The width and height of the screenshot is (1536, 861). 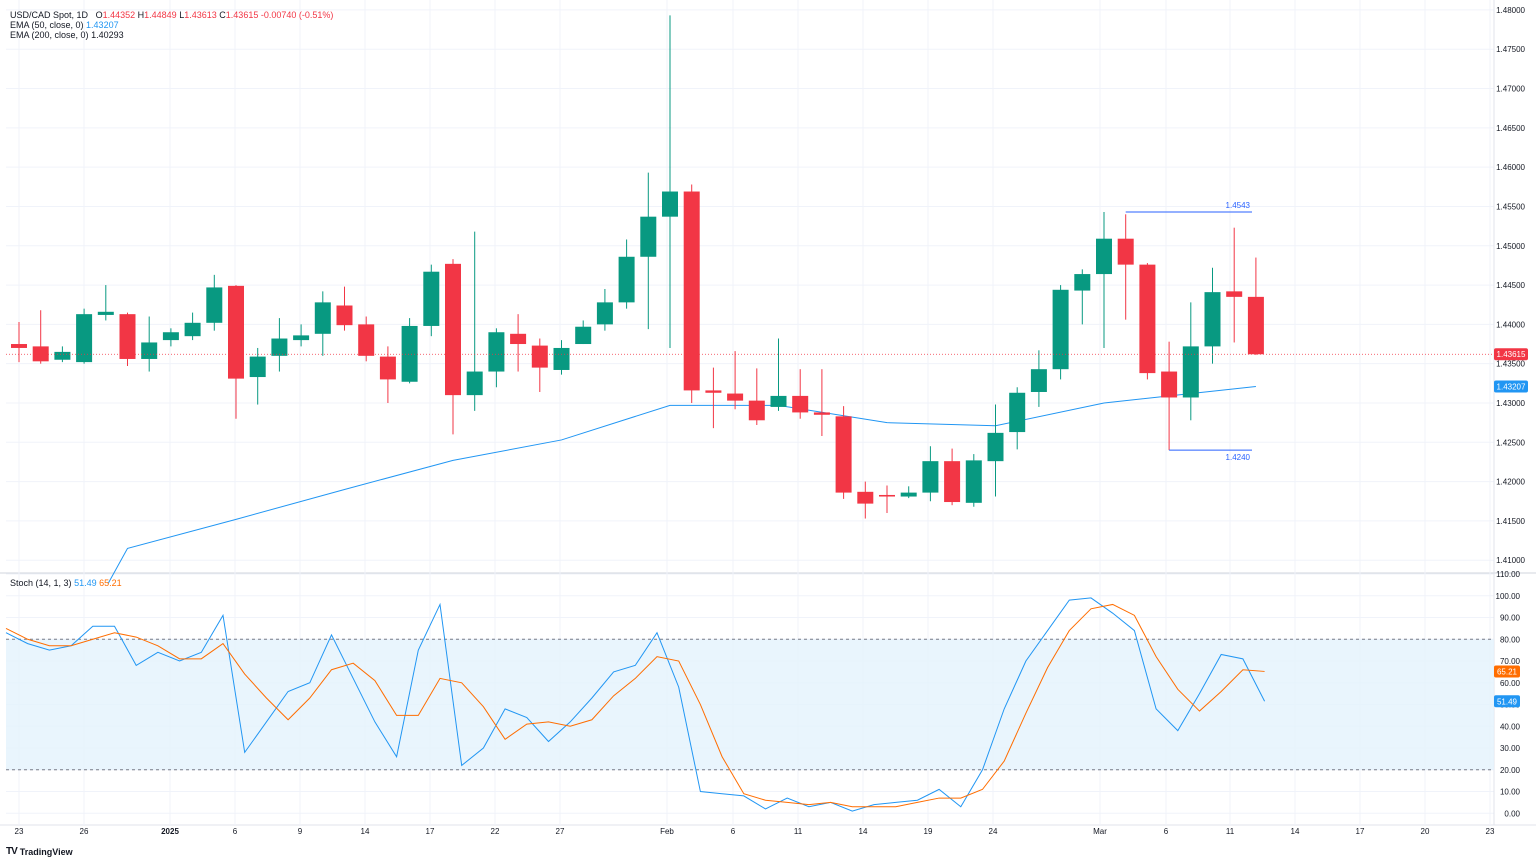 I want to click on price-axis-label: 1.41000, so click(x=1510, y=560).